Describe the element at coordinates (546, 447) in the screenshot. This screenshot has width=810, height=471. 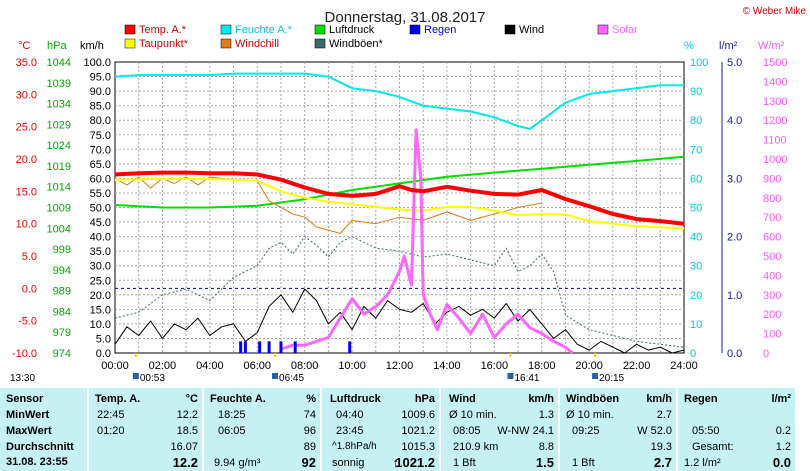
I see `wind-avg: 8.8` at that location.